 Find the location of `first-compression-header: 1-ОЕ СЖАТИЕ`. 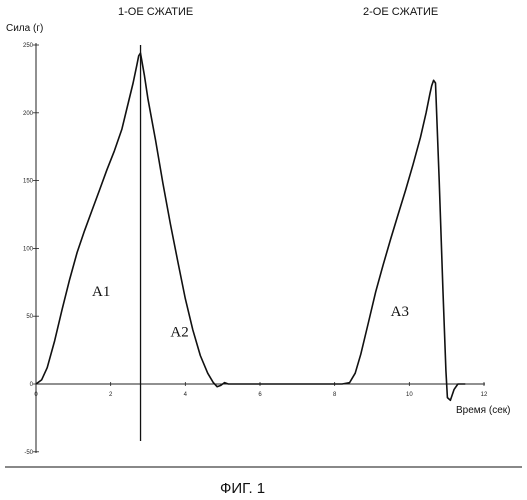

first-compression-header: 1-ОЕ СЖАТИЕ is located at coordinates (155, 12).